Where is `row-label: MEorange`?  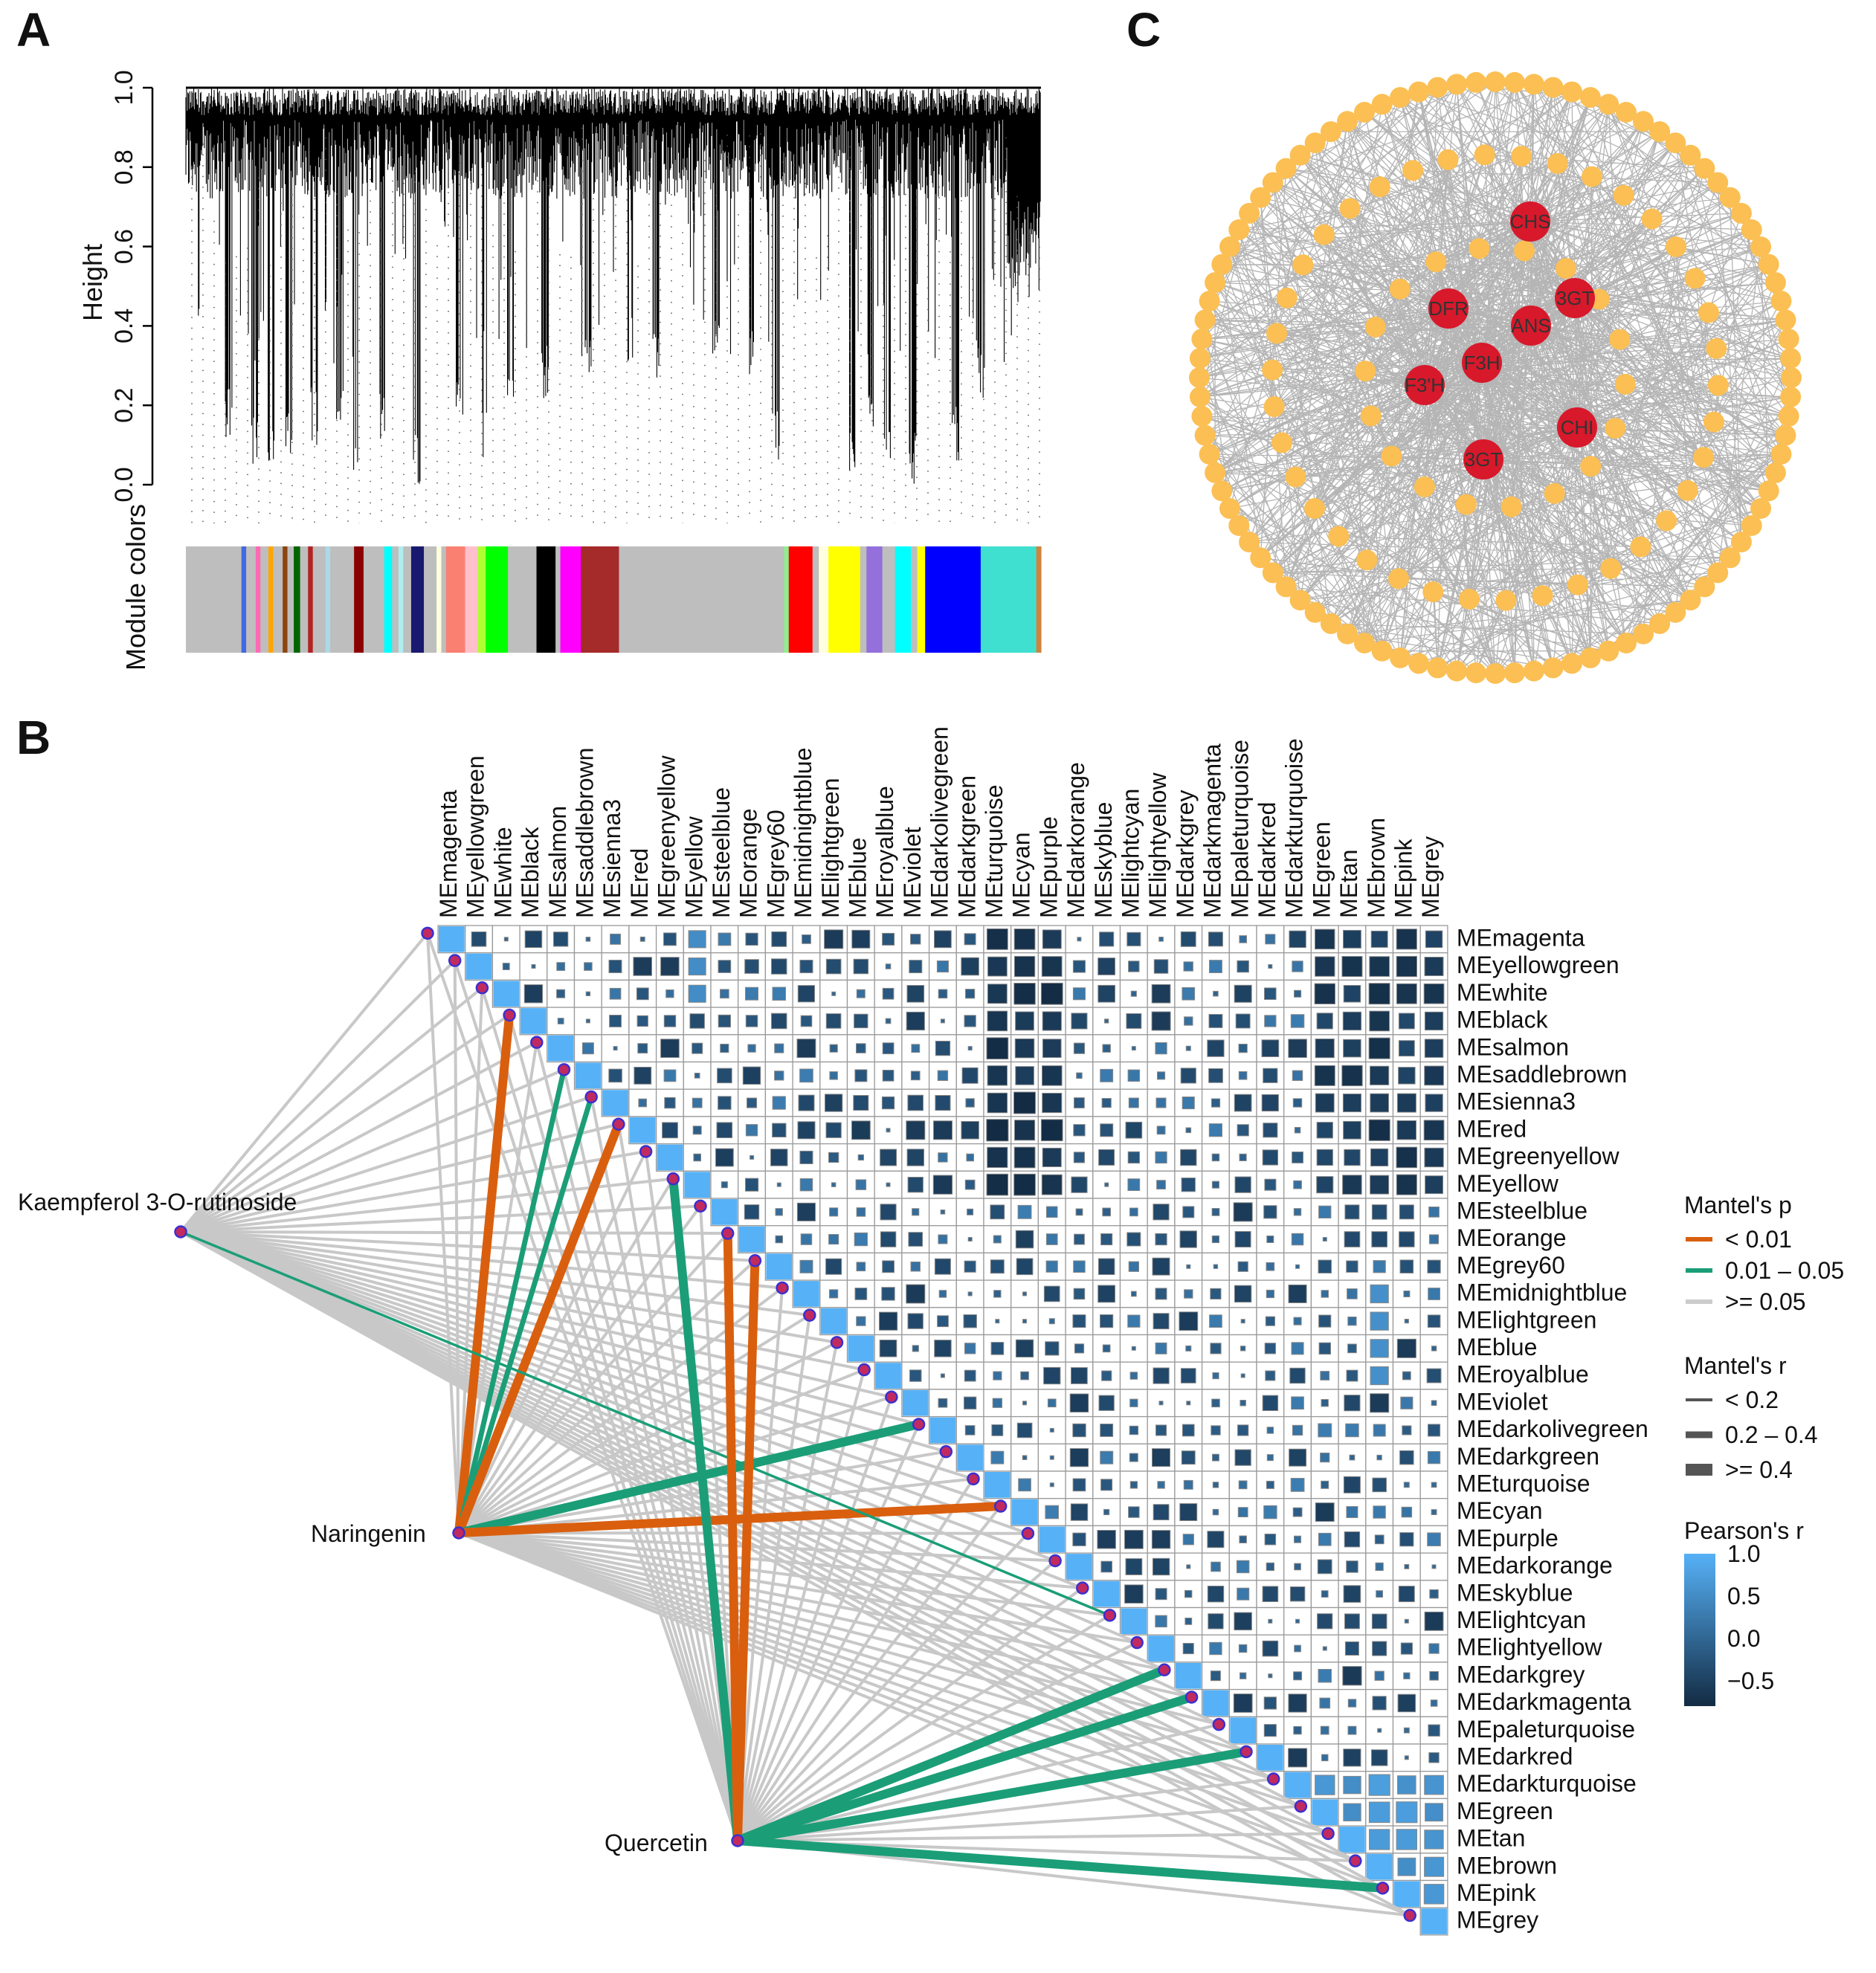
row-label: MEorange is located at coordinates (1512, 1237).